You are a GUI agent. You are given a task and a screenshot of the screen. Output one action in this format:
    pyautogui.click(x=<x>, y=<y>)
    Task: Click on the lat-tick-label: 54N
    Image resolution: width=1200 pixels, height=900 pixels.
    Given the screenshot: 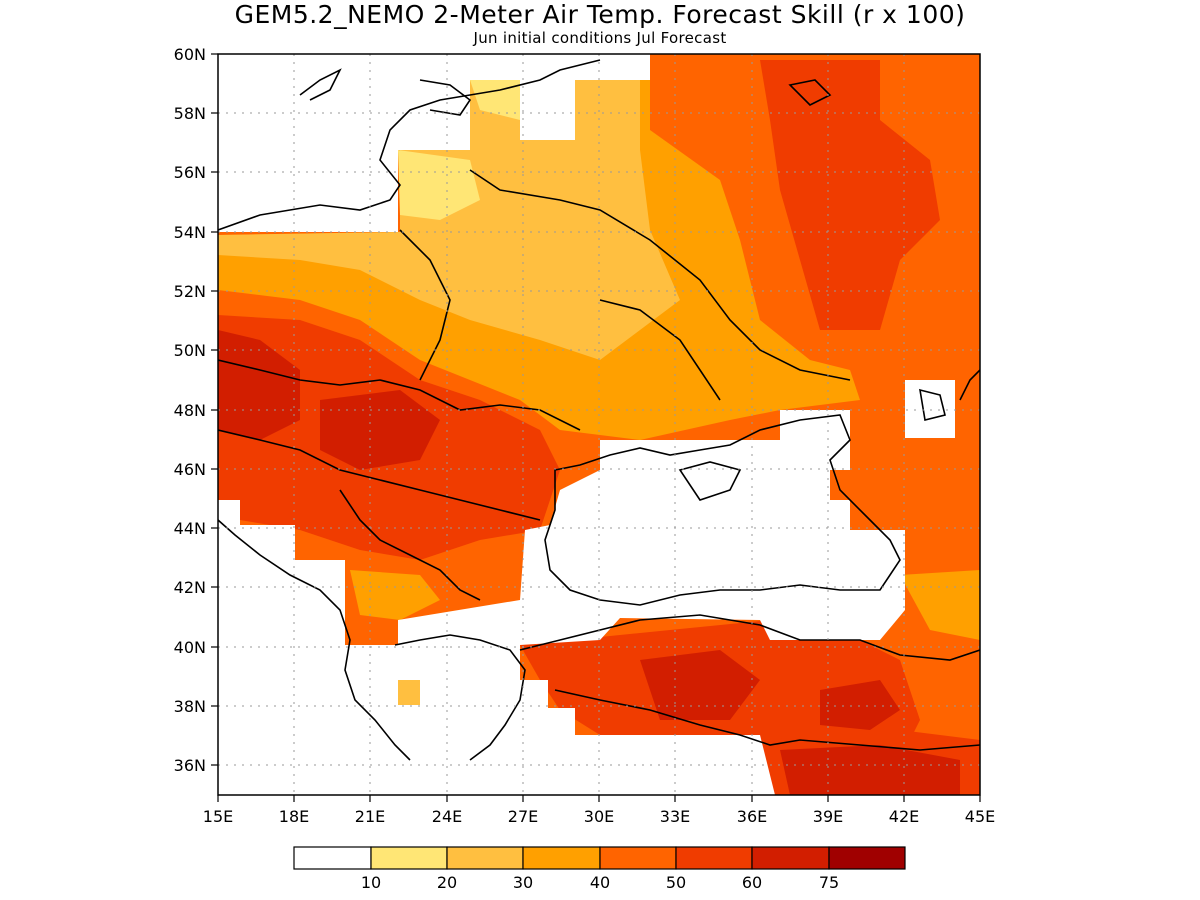 What is the action you would take?
    pyautogui.click(x=190, y=232)
    